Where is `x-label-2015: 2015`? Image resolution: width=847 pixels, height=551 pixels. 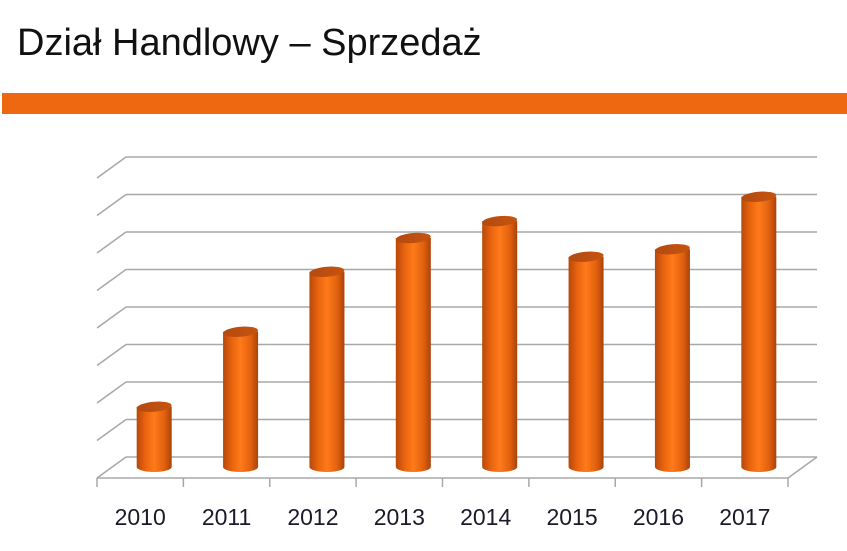 x-label-2015: 2015 is located at coordinates (571, 517).